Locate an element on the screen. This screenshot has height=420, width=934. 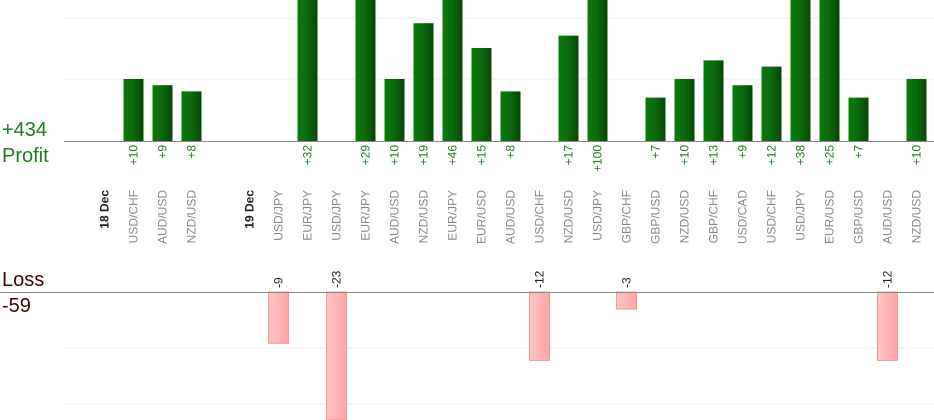
date-label: 18 Dec is located at coordinates (105, 209).